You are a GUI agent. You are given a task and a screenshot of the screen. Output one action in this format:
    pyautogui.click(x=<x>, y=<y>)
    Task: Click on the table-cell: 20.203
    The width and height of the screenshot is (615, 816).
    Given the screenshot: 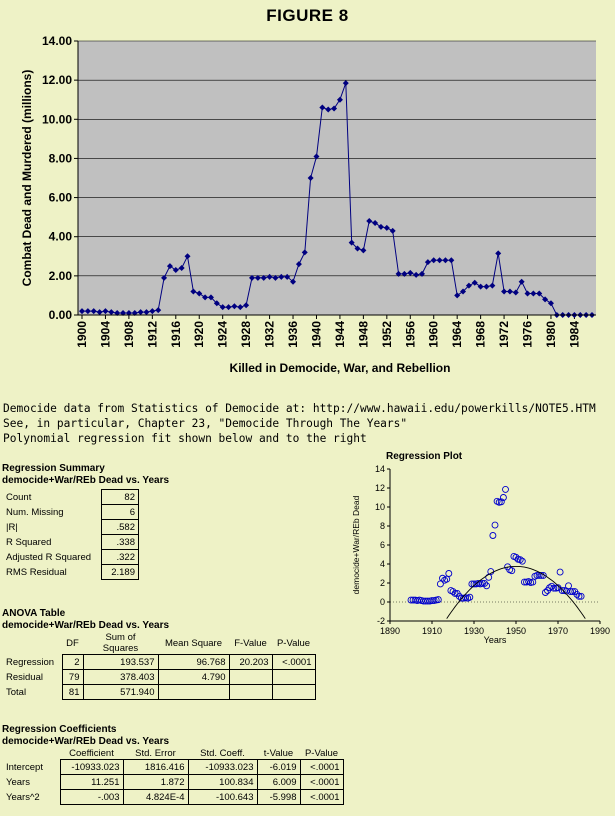 What is the action you would take?
    pyautogui.click(x=250, y=662)
    